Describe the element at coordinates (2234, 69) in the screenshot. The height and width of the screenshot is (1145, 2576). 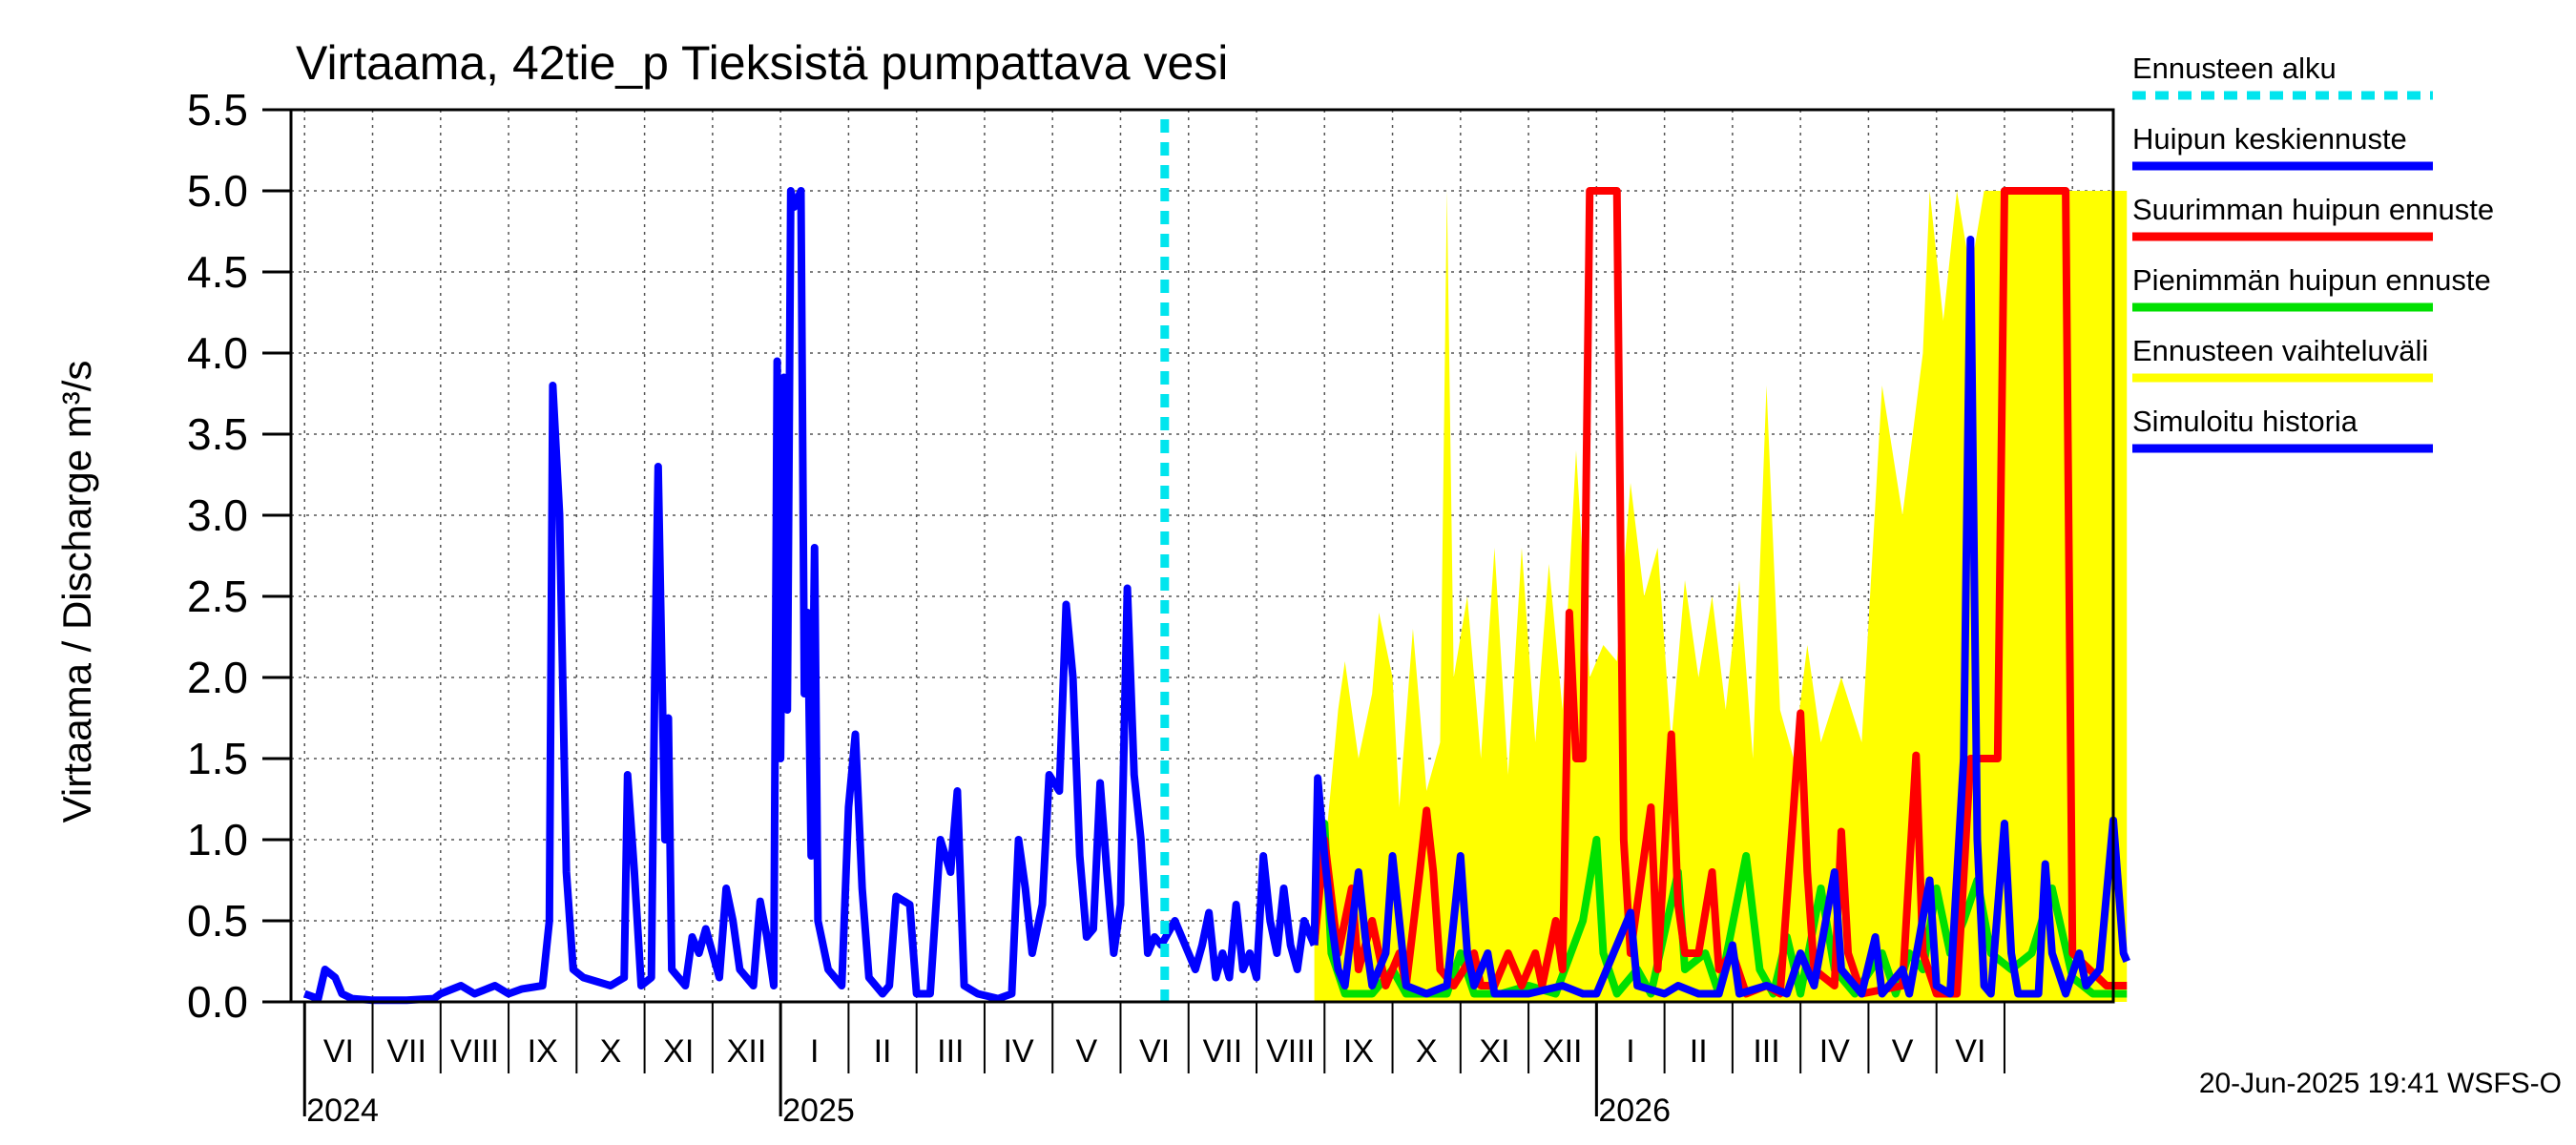
I see `legend-label: Ennusteen alku` at that location.